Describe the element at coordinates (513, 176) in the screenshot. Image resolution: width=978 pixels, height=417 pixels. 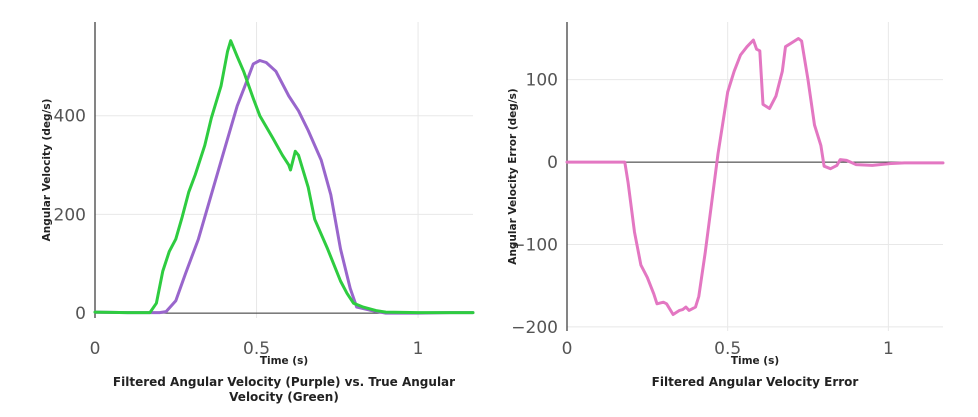
I see `y-axis-label: Angular Velocity Error (deg/s)` at that location.